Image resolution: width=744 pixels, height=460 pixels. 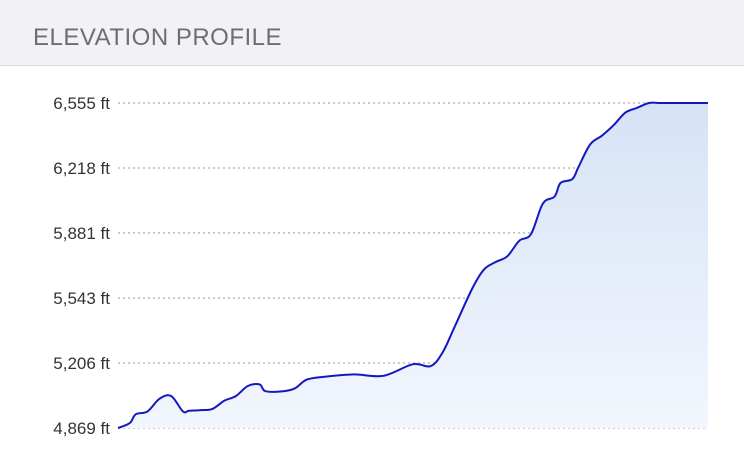 I want to click on y-tick-label: 5,881 ft, so click(x=81, y=233).